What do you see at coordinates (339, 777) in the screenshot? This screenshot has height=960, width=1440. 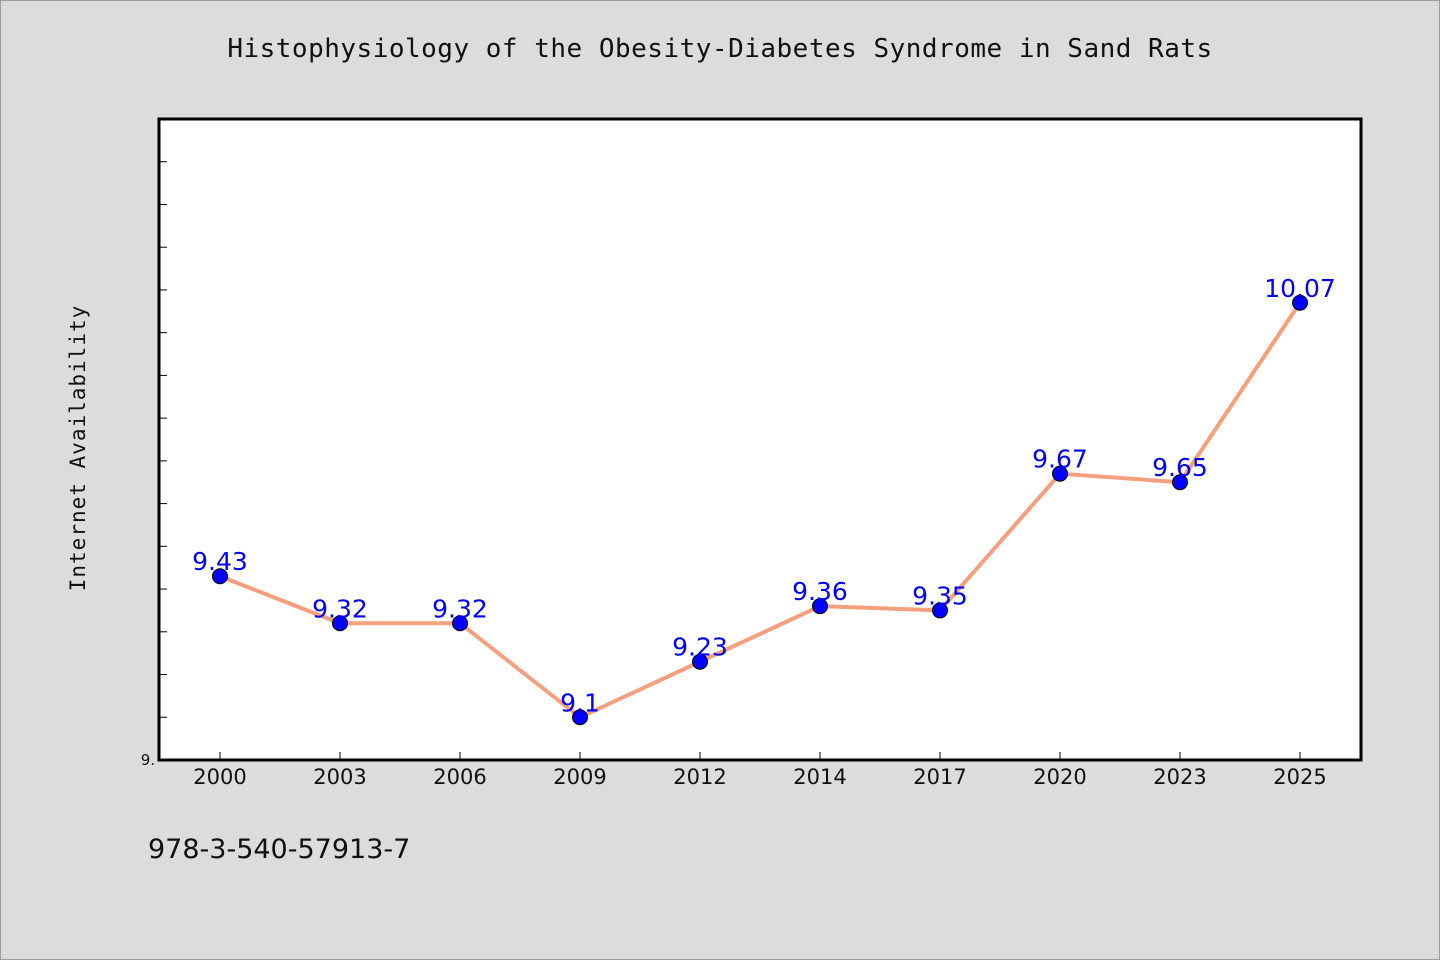 I see `x-tick-label: 2003` at bounding box center [339, 777].